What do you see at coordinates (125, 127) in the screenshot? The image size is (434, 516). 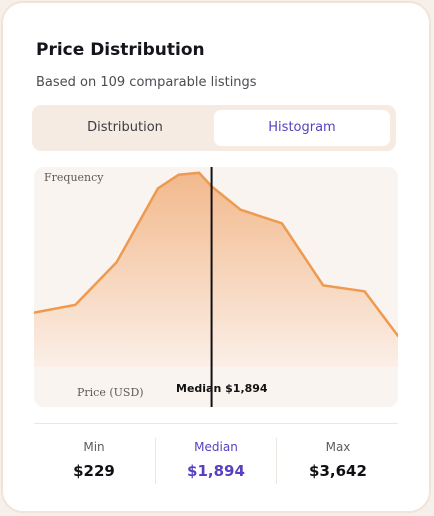 I see `tab-distribution: Distribution` at bounding box center [125, 127].